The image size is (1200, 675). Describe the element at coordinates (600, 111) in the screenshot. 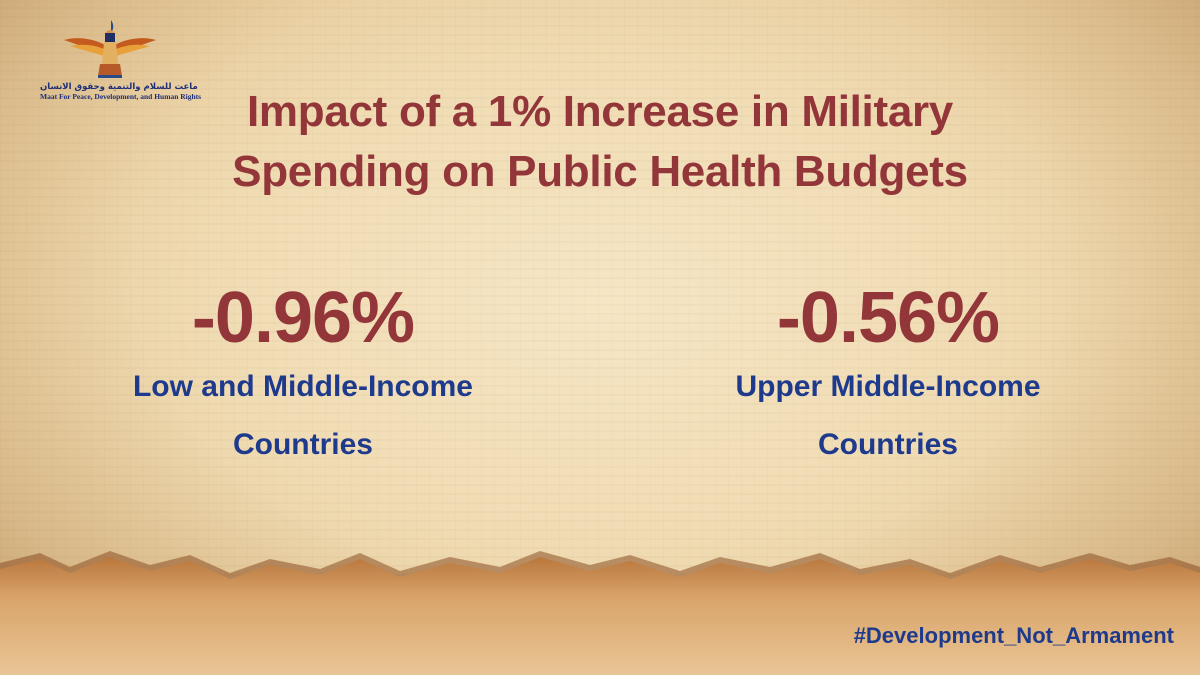

I see `title-line-1: Impact of a 1% Increase in Military` at that location.